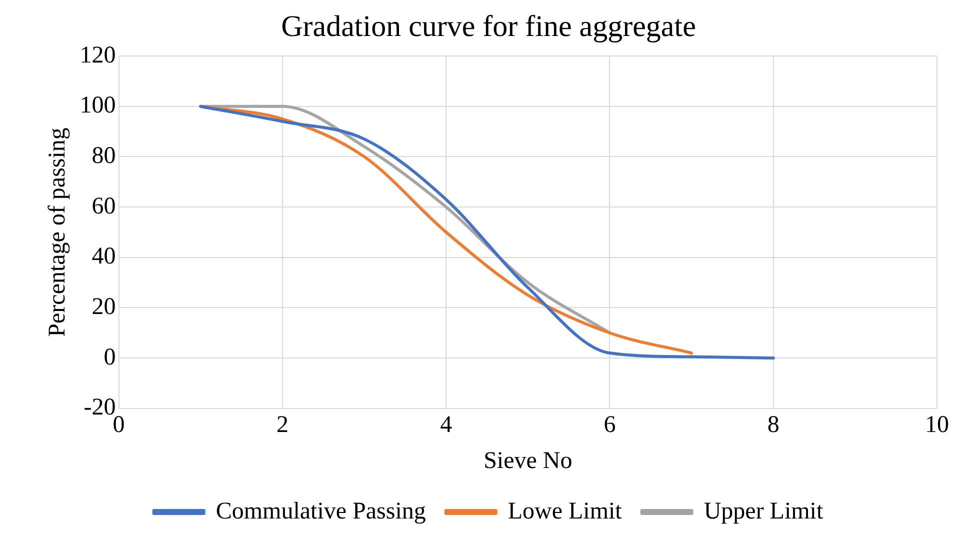 The width and height of the screenshot is (957, 544). I want to click on y-tick-label: 40, so click(104, 257).